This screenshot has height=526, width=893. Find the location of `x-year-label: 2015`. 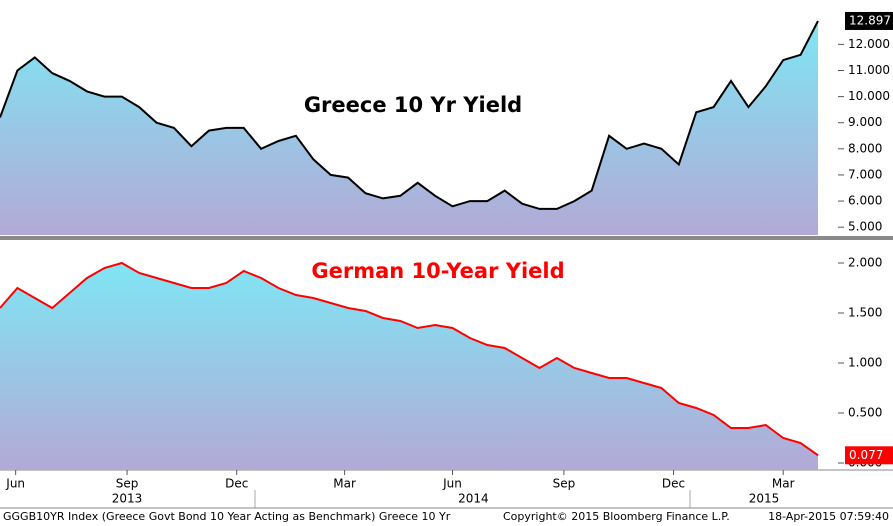

x-year-label: 2015 is located at coordinates (764, 499).